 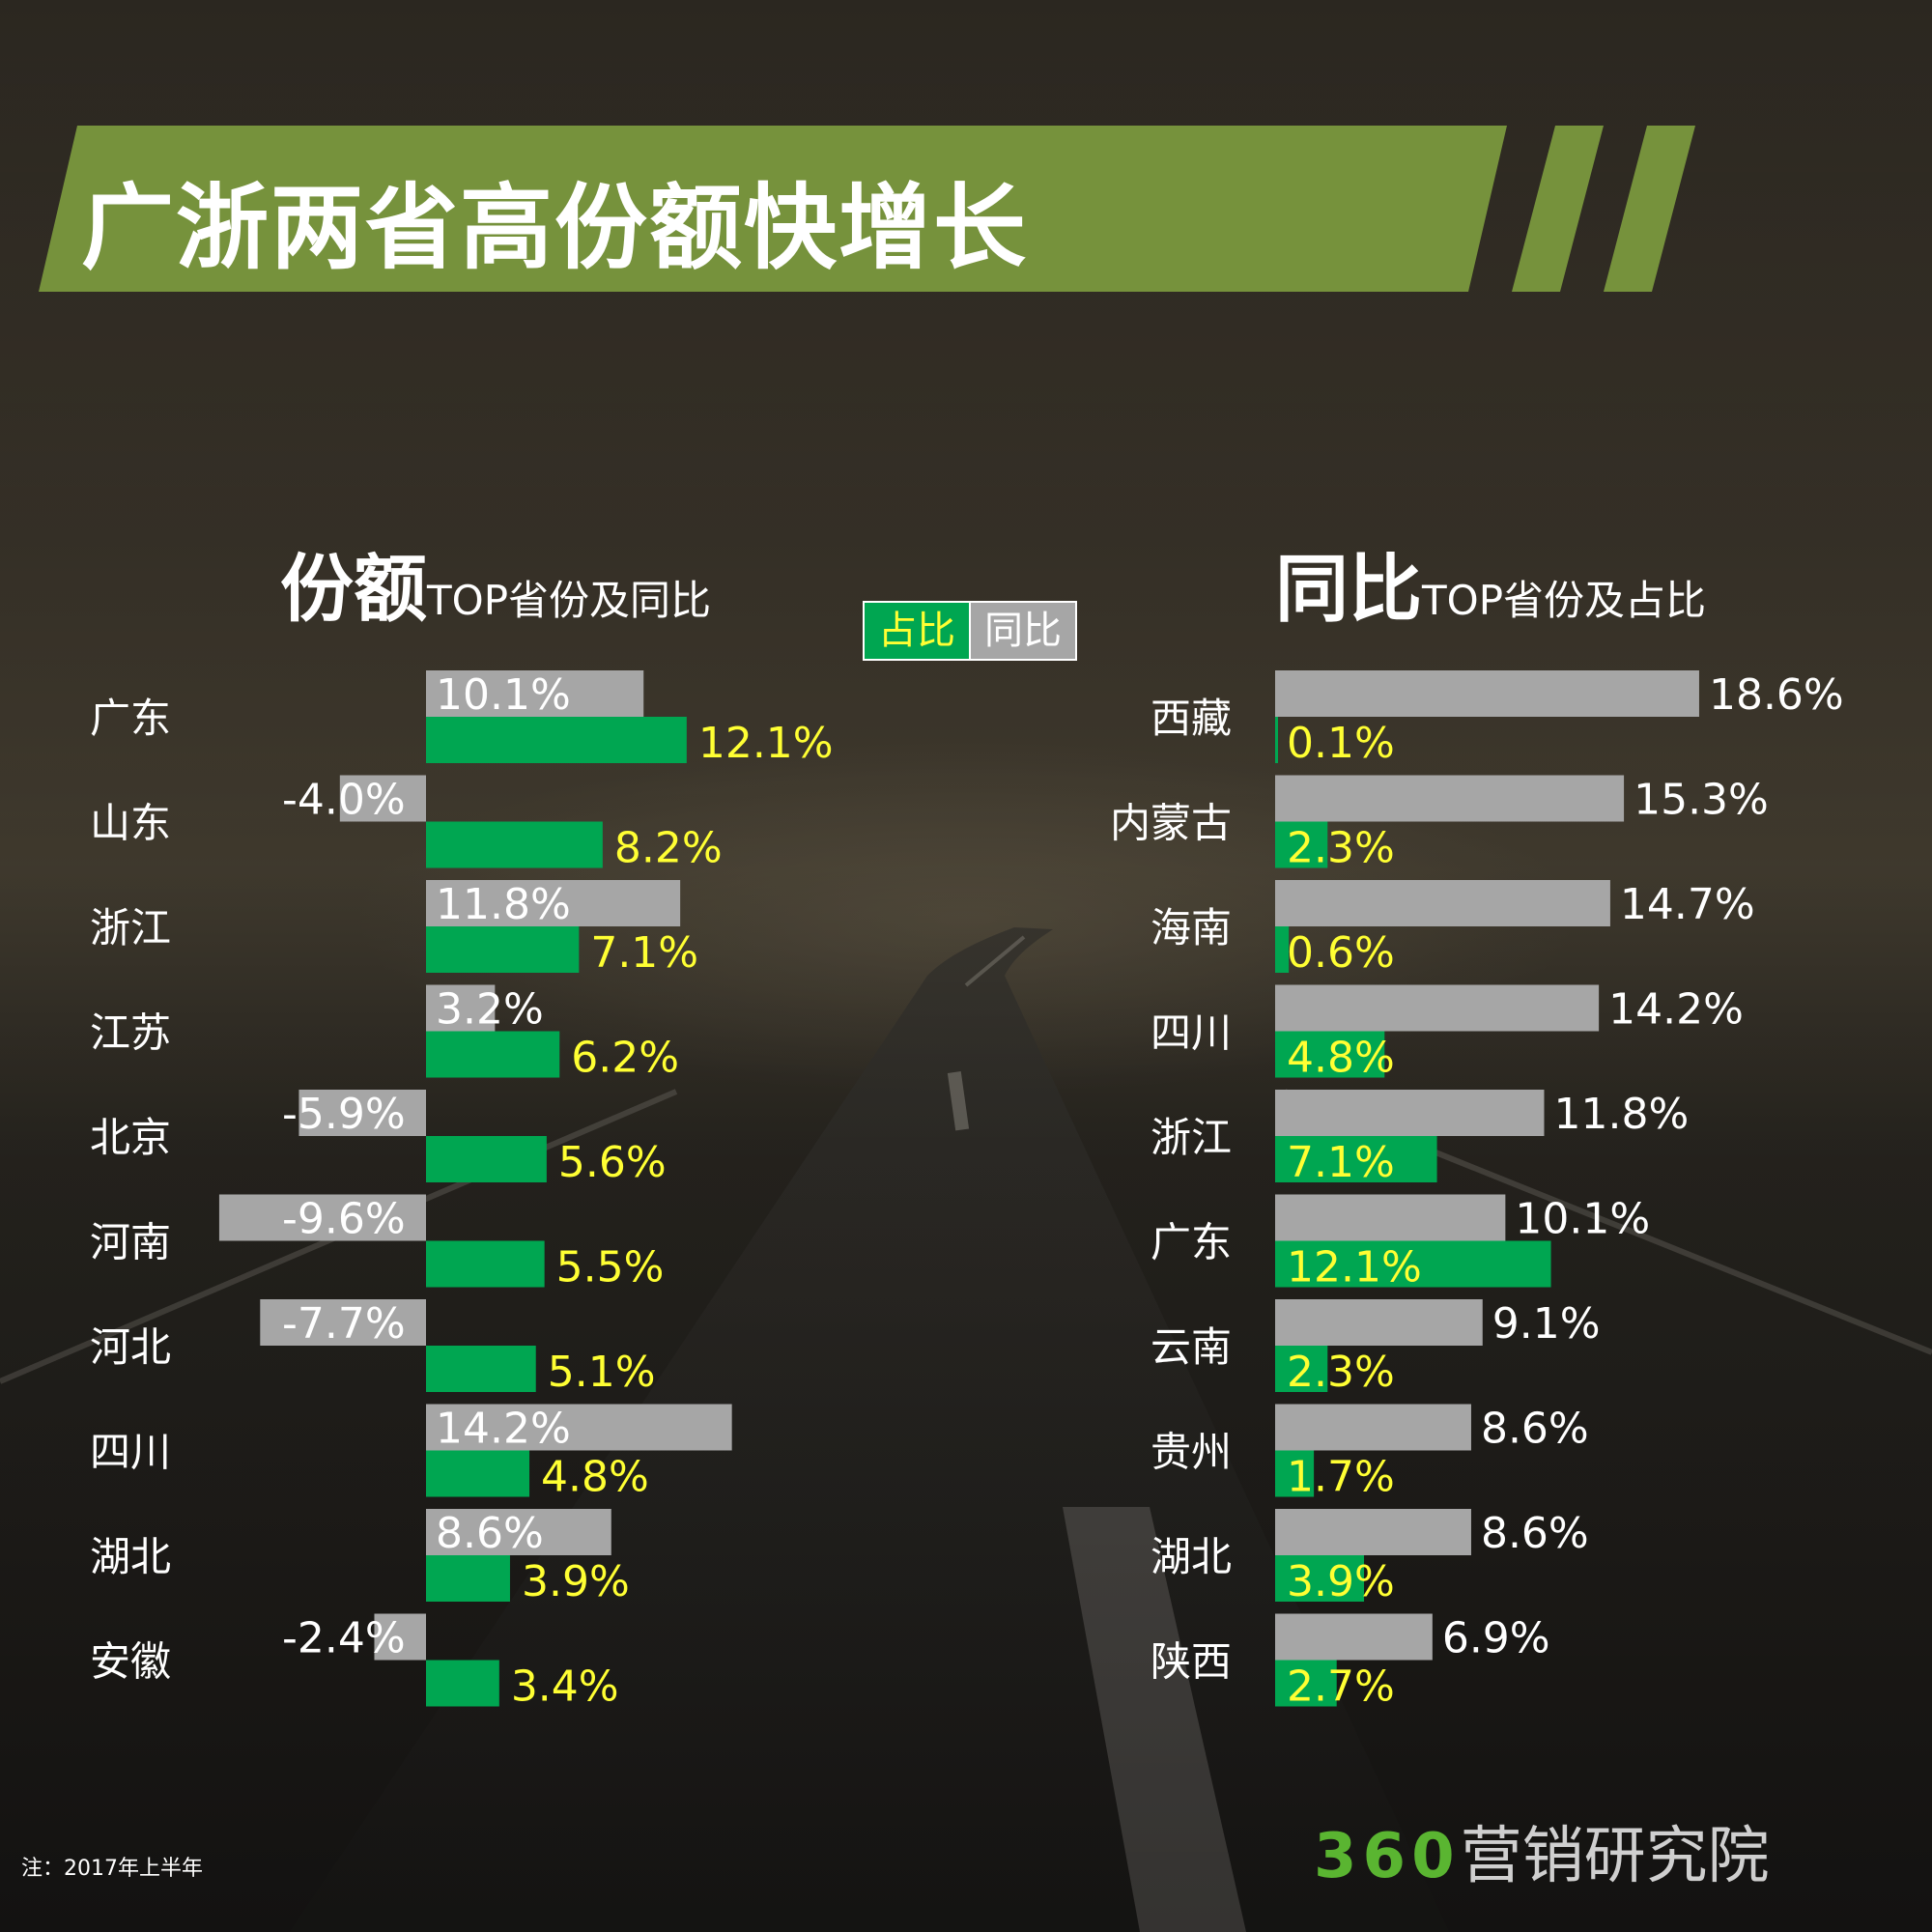 I want to click on footnote: 注：2017年上半年, so click(x=112, y=1869).